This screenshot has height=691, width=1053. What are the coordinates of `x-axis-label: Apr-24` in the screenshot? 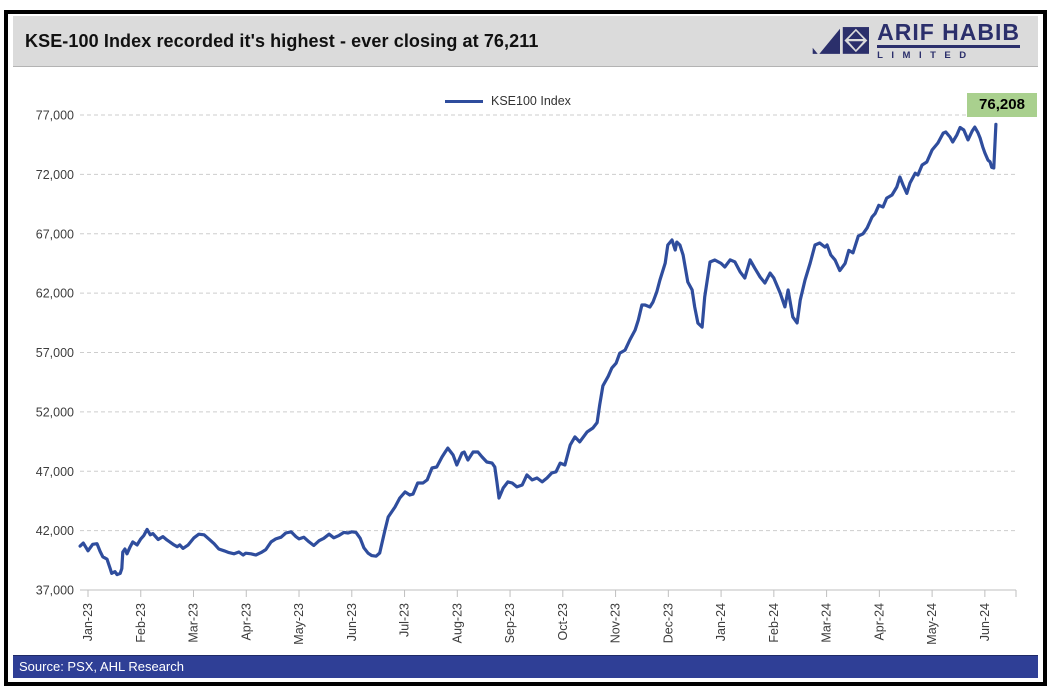 It's located at (879, 622).